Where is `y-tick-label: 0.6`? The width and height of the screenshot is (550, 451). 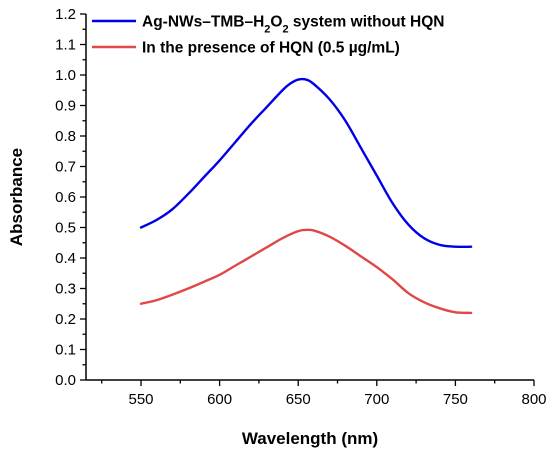 y-tick-label: 0.6 is located at coordinates (65, 197).